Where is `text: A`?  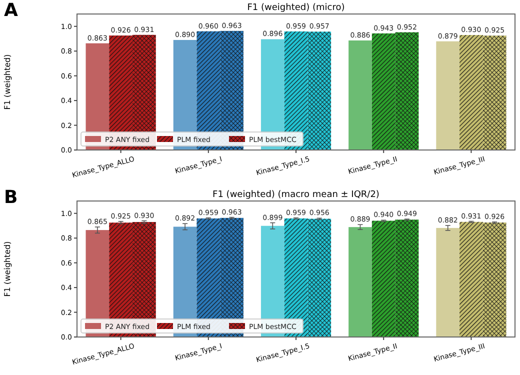 text: A is located at coordinates (11, 10).